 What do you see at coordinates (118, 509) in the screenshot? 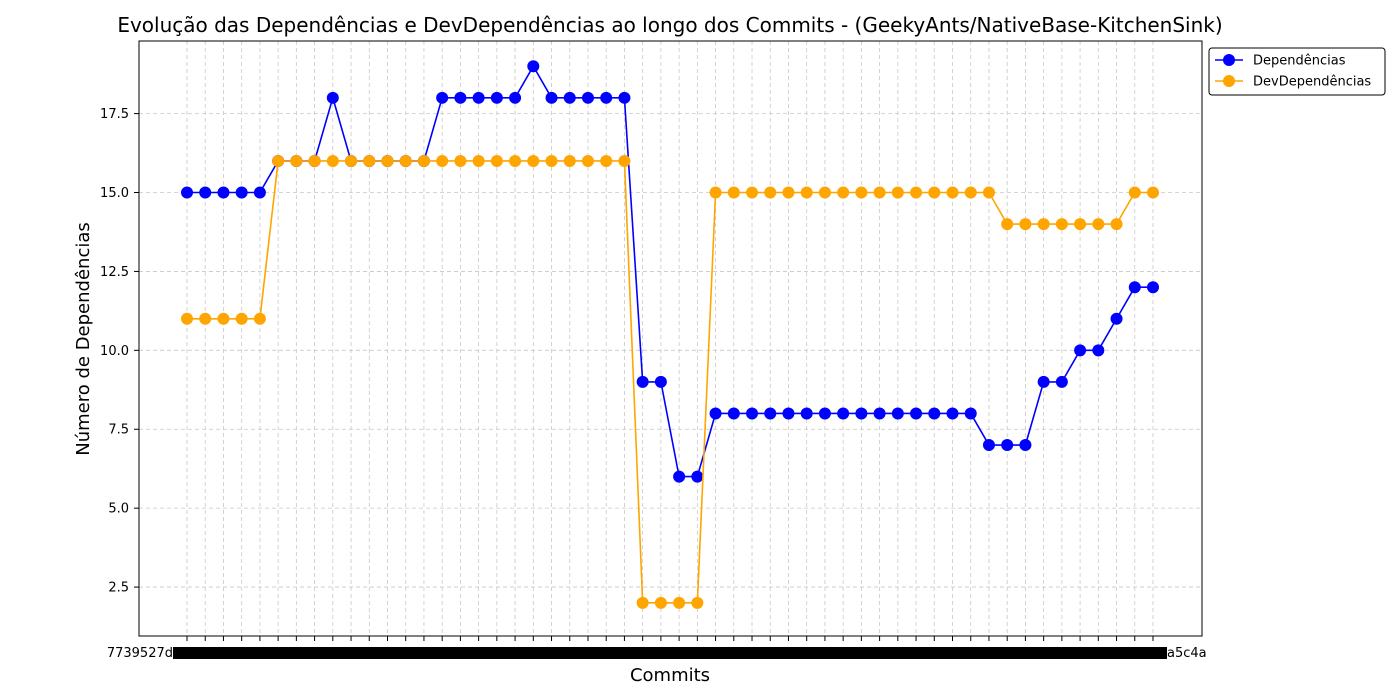
I see `y-tick-label: 5.0` at bounding box center [118, 509].